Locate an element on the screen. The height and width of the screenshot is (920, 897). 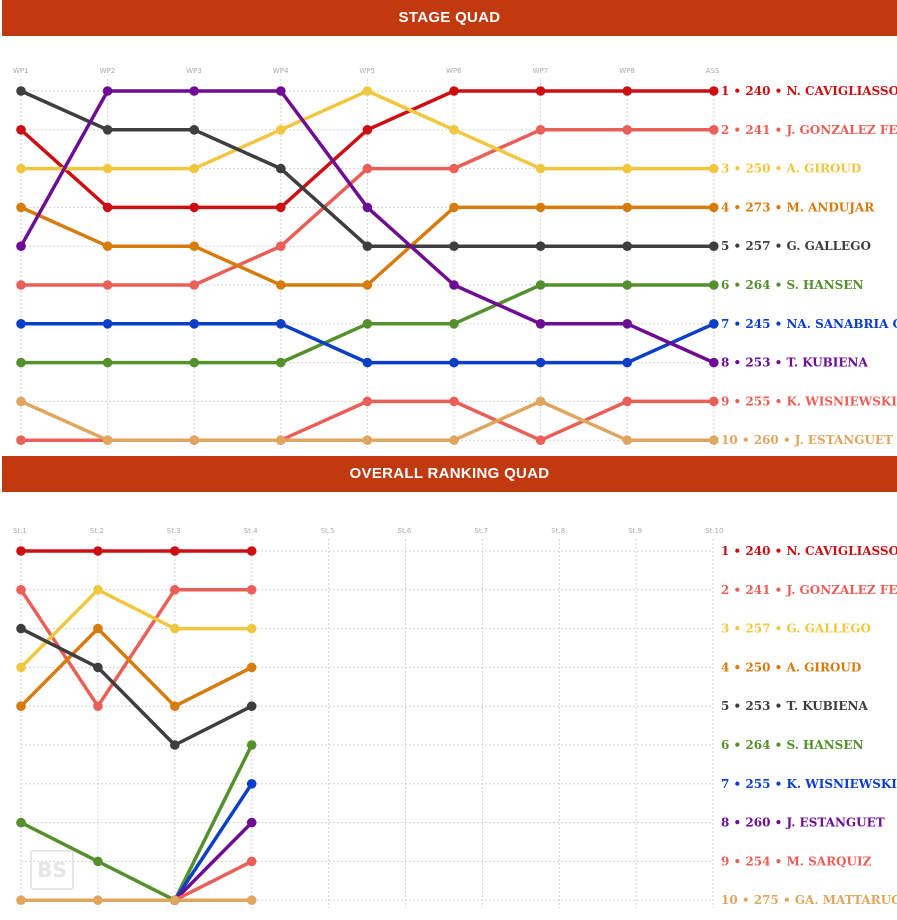
overall-ranking-title: OVERALL RANKING QUAD is located at coordinates (449, 473).